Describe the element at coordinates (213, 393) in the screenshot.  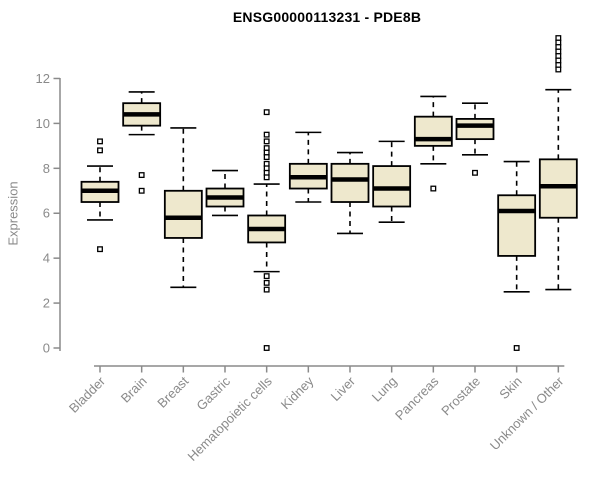
I see `x-tick-label: Gastric` at that location.